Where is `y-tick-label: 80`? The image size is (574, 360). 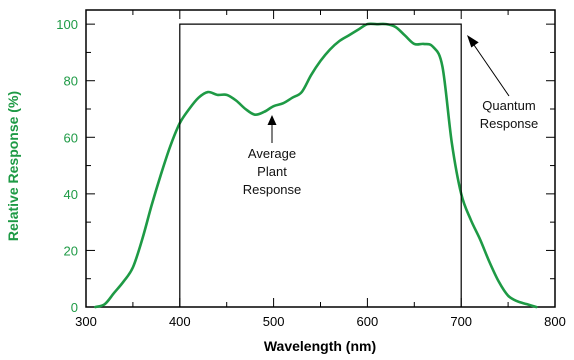
y-tick-label: 80 is located at coordinates (71, 81).